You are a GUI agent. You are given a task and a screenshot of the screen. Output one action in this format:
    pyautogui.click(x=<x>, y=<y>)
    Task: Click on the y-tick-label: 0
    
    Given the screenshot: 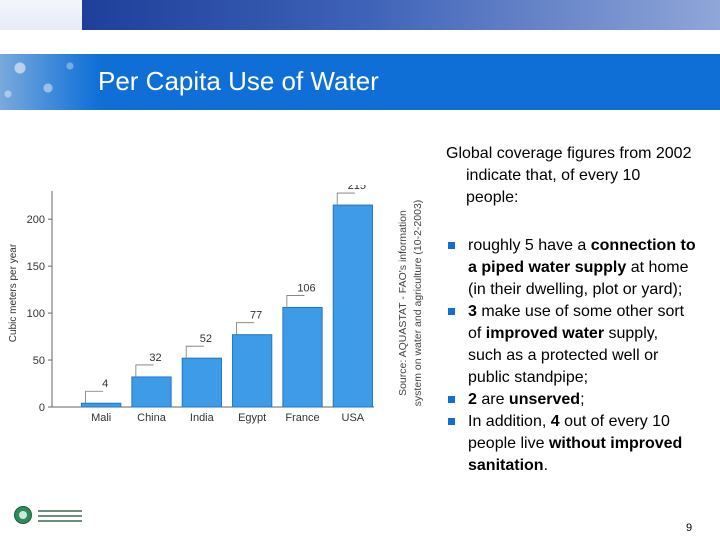 What is the action you would take?
    pyautogui.click(x=42, y=408)
    